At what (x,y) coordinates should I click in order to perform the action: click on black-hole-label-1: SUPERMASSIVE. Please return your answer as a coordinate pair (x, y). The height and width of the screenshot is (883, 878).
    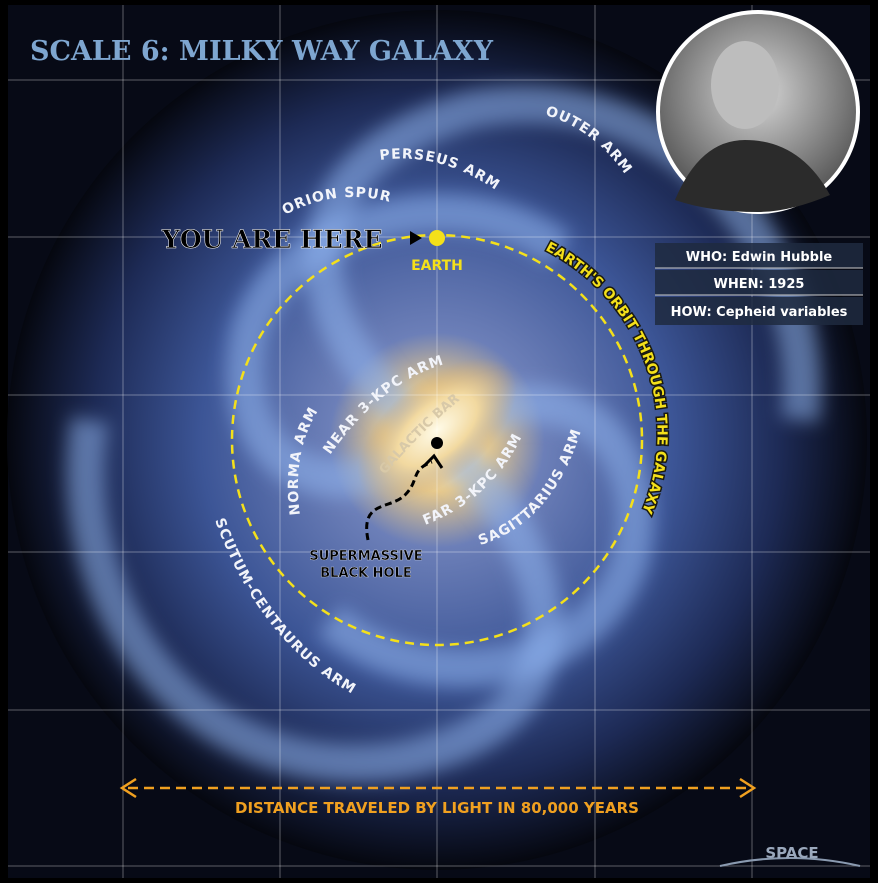
    Looking at the image, I should click on (365, 556).